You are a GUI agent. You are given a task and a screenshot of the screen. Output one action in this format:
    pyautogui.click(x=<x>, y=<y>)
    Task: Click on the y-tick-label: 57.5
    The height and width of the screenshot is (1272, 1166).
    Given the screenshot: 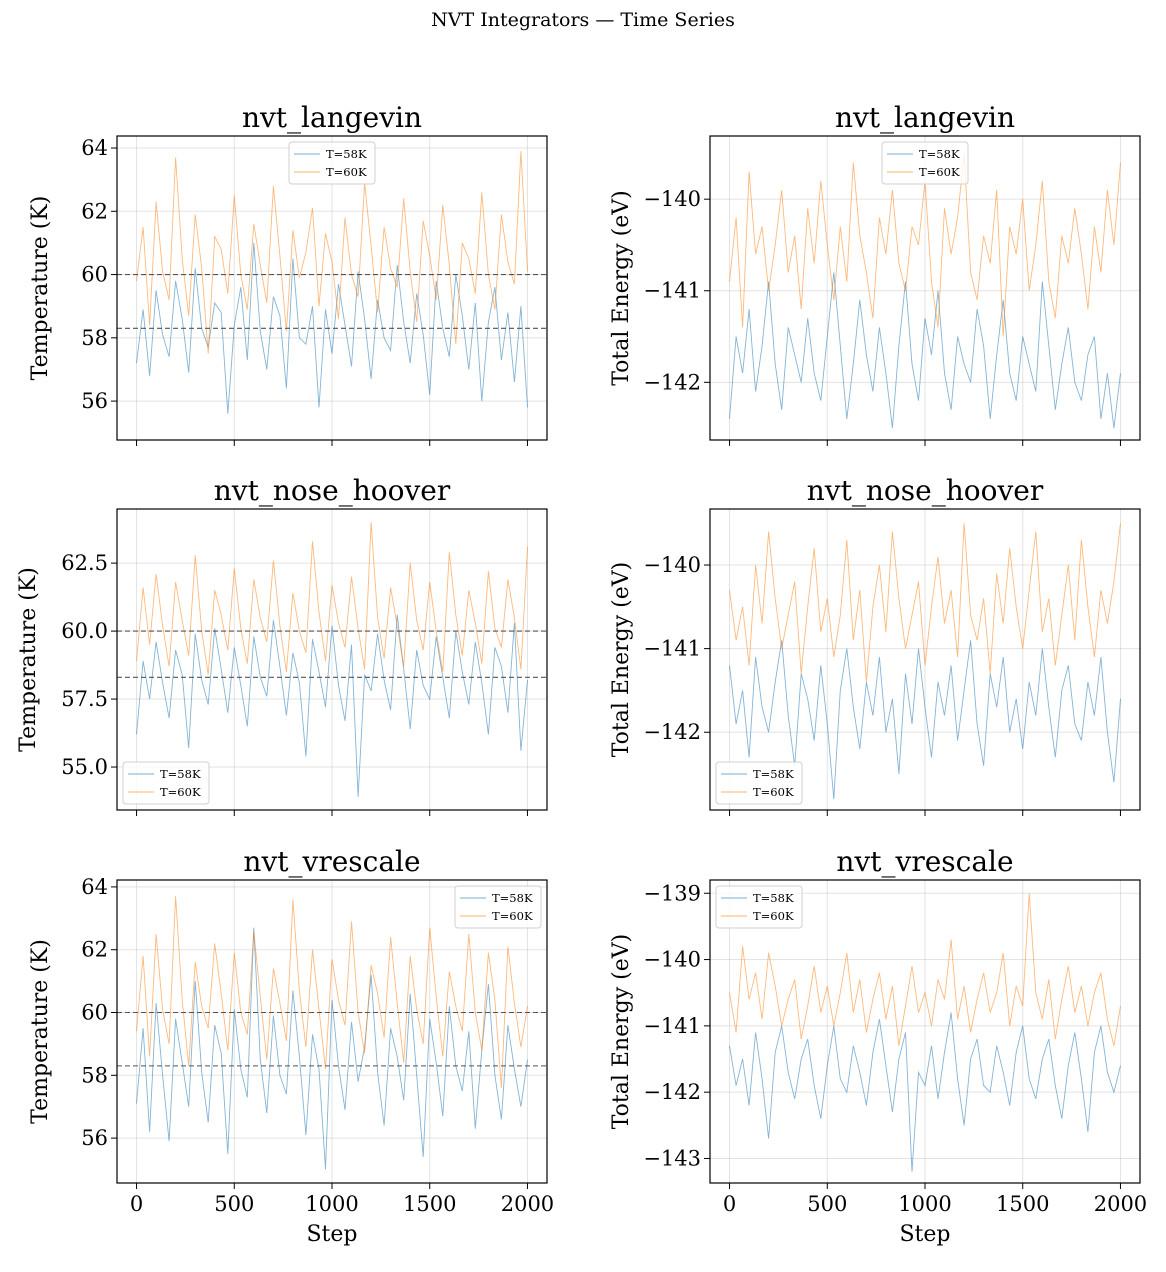 What is the action you would take?
    pyautogui.click(x=84, y=699)
    